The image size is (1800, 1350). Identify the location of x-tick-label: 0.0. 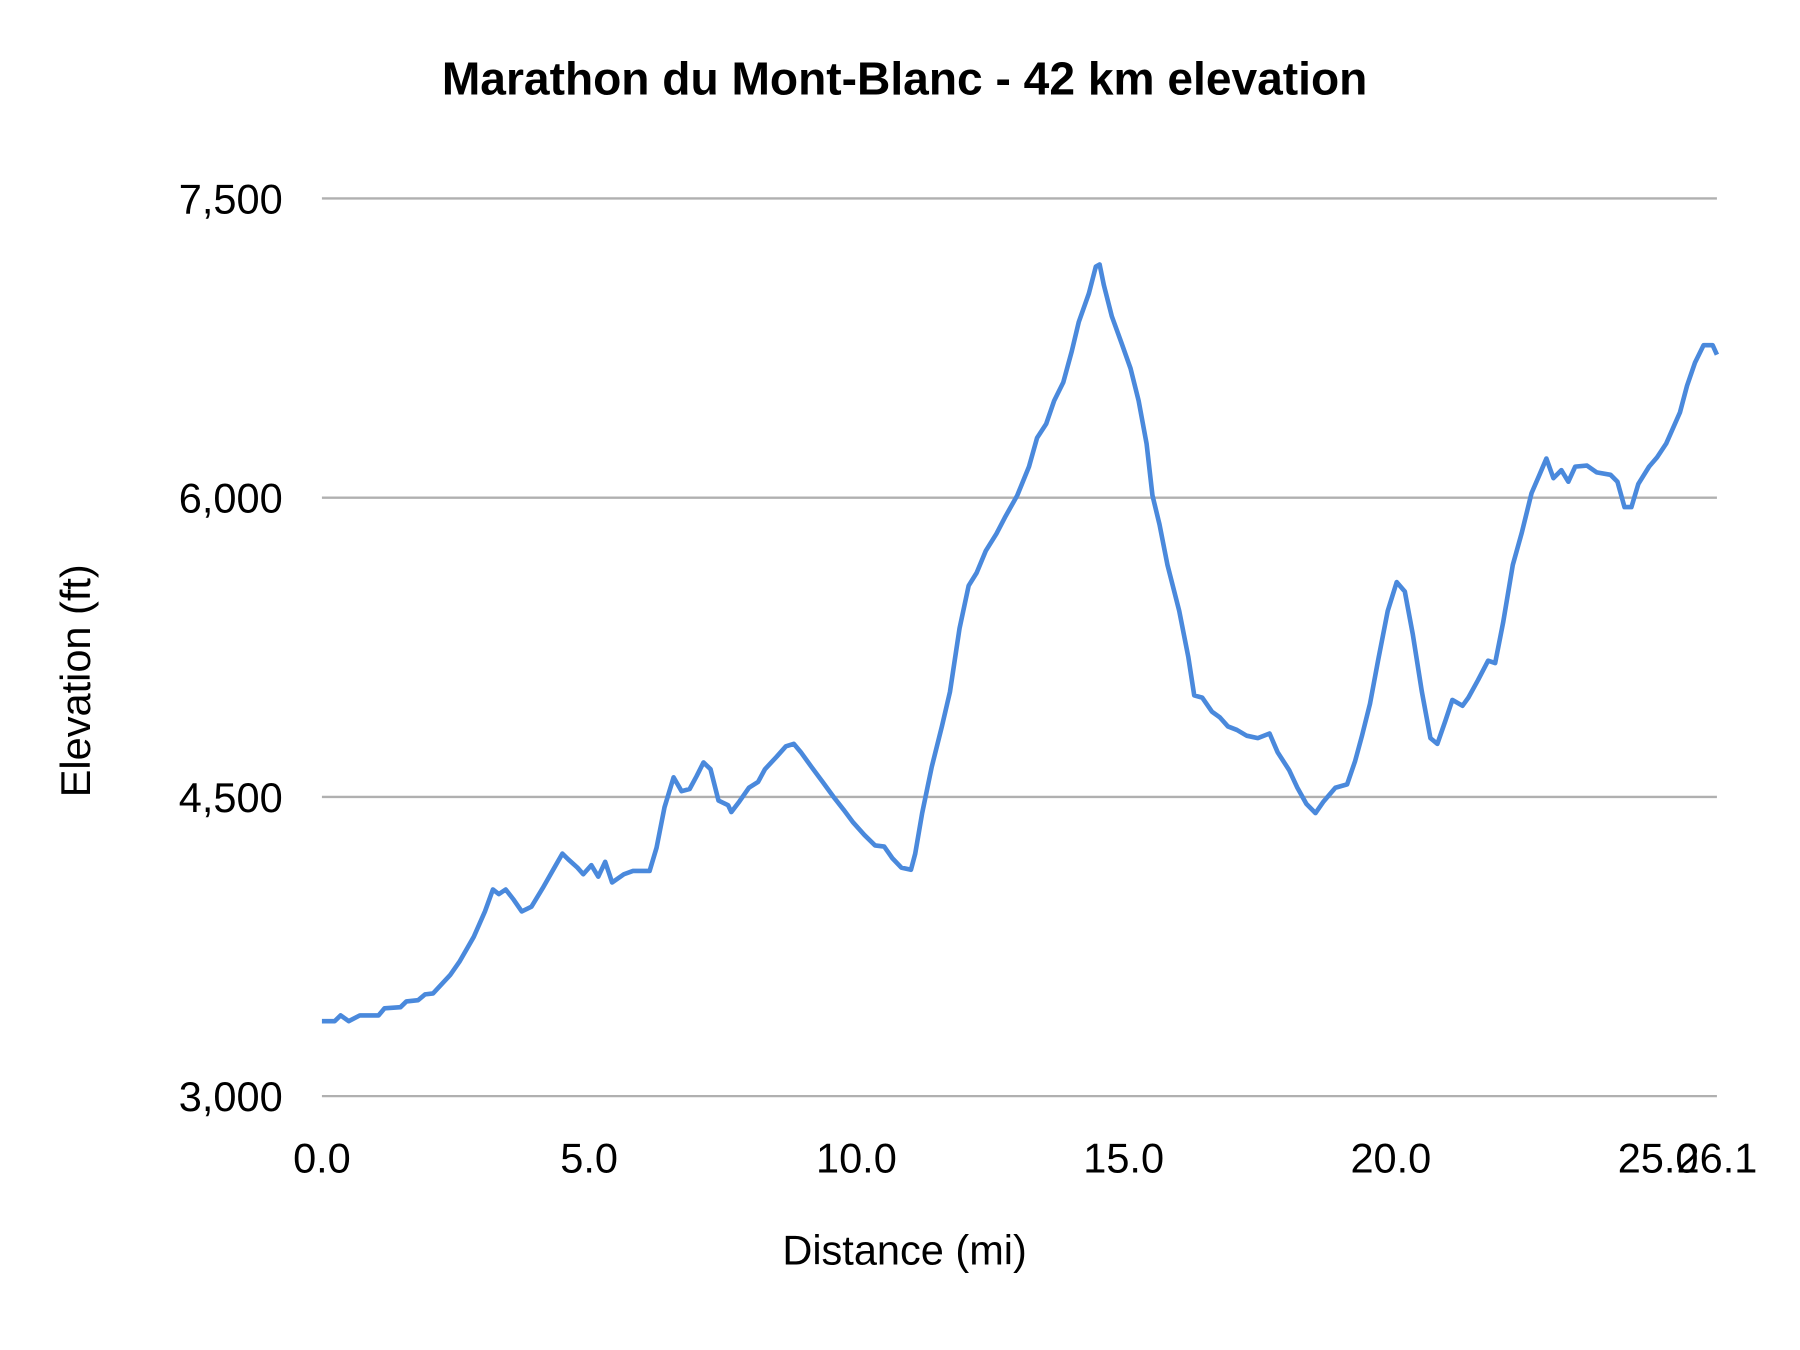
(322, 1157).